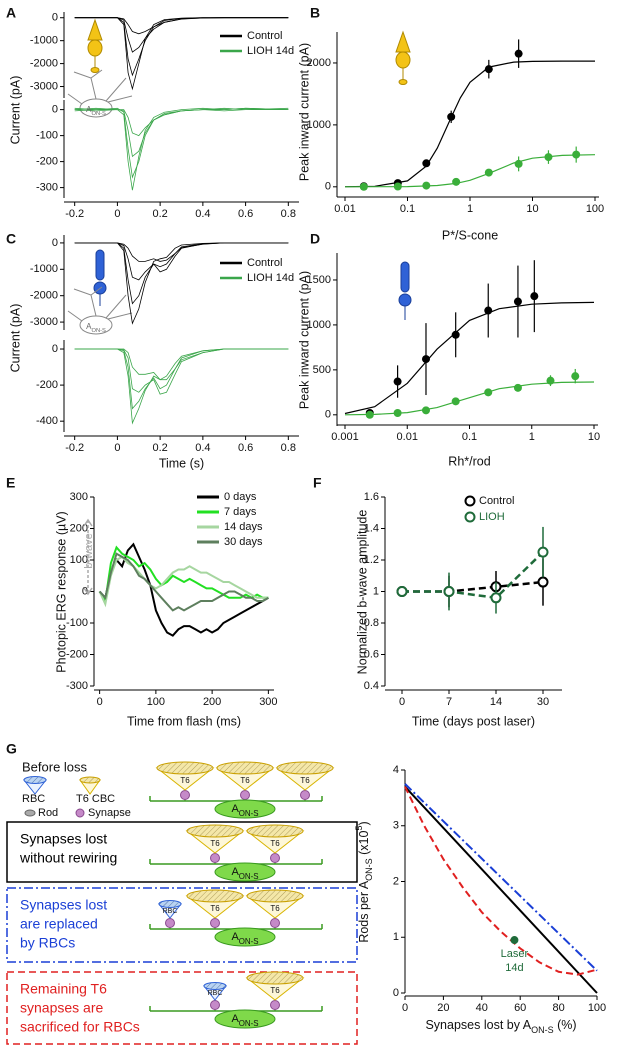  Describe the element at coordinates (44, 269) in the screenshot. I see `y-tick-label: -1000` at that location.